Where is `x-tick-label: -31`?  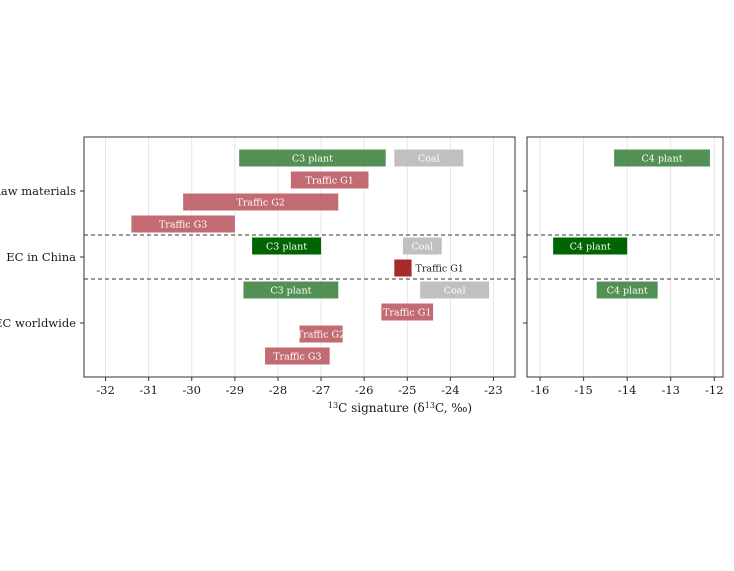
x-tick-label: -31 is located at coordinates (148, 390).